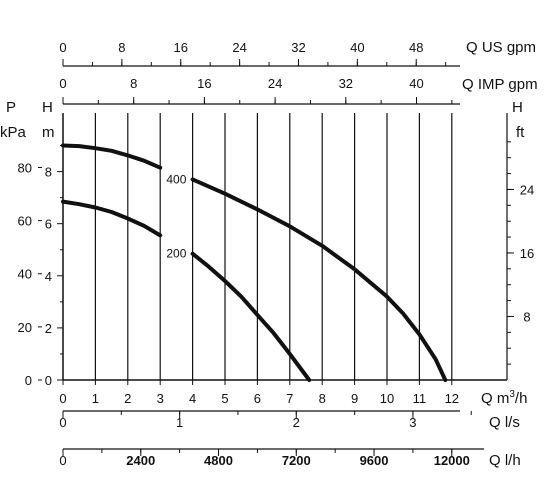 Image resolution: width=560 pixels, height=504 pixels. I want to click on imp-gpm-tick-label: 8, so click(133, 83).